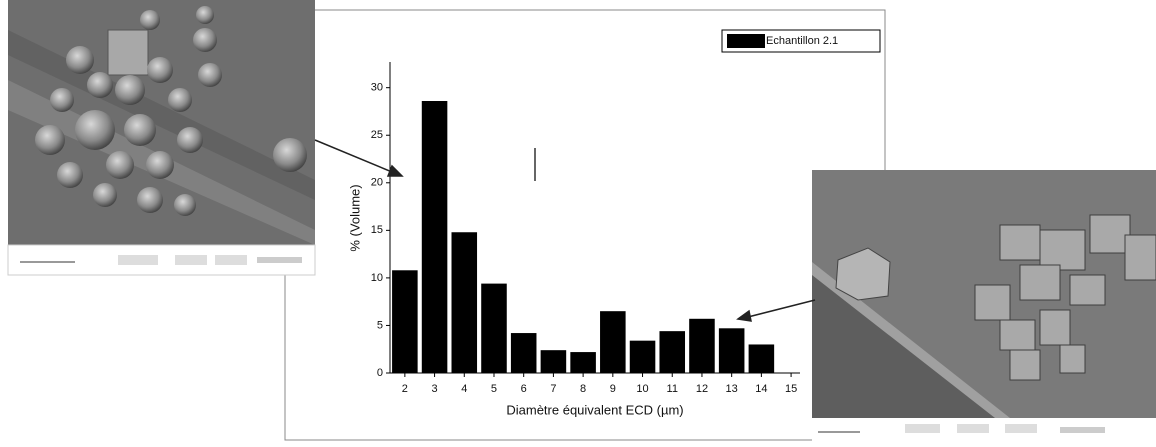  What do you see at coordinates (613, 389) in the screenshot?
I see `x-tick-label: 9` at bounding box center [613, 389].